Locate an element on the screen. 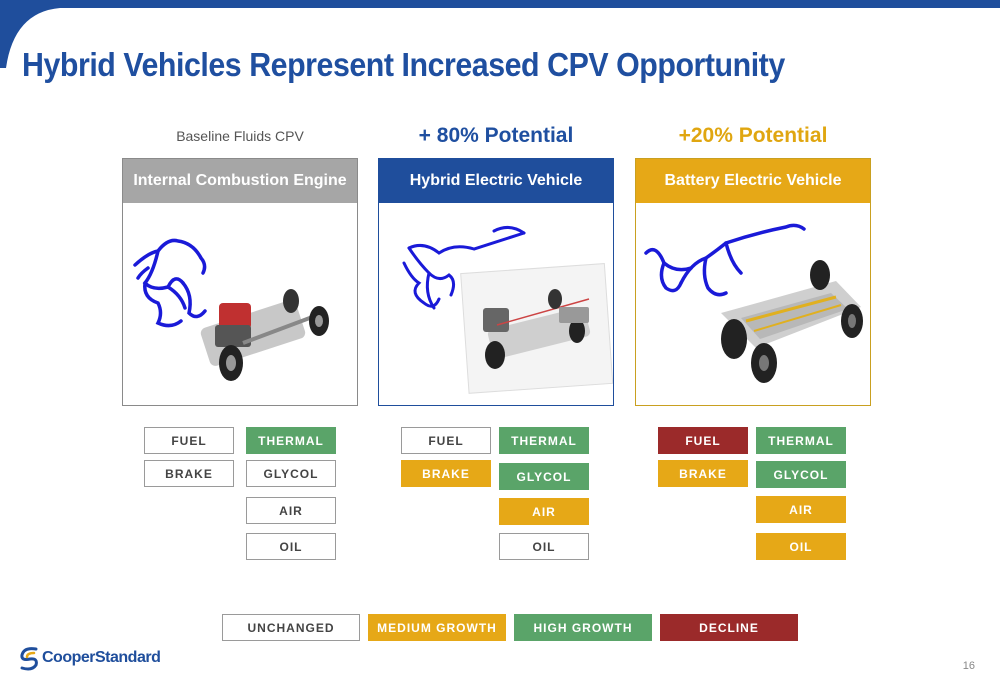 Image resolution: width=1000 pixels, height=685 pixels. baseline-header: Baseline Fluids CPV is located at coordinates (240, 136).